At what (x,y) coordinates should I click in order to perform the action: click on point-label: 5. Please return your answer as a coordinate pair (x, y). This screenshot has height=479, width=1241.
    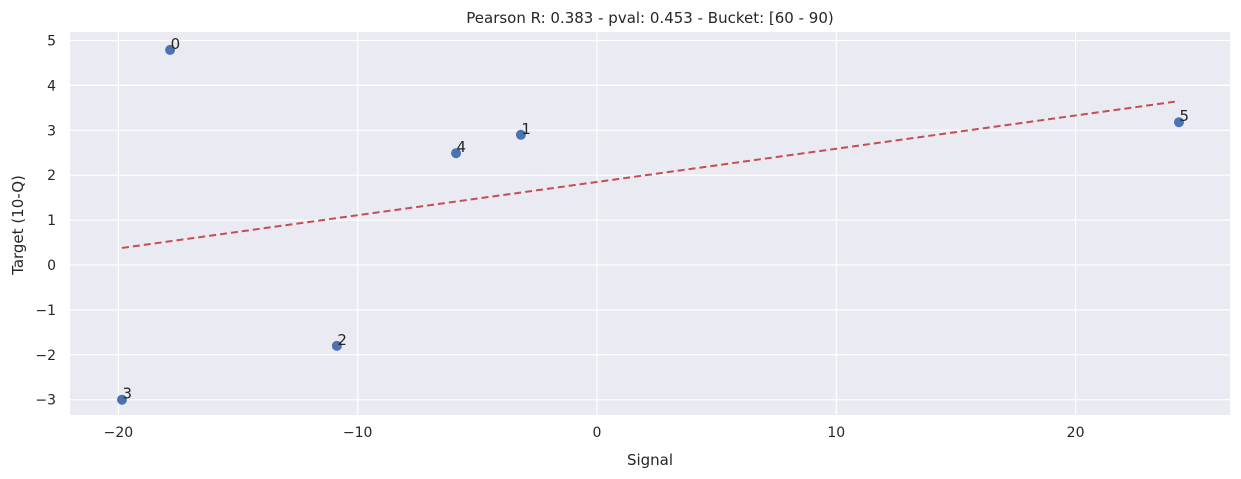
    Looking at the image, I should click on (1184, 116).